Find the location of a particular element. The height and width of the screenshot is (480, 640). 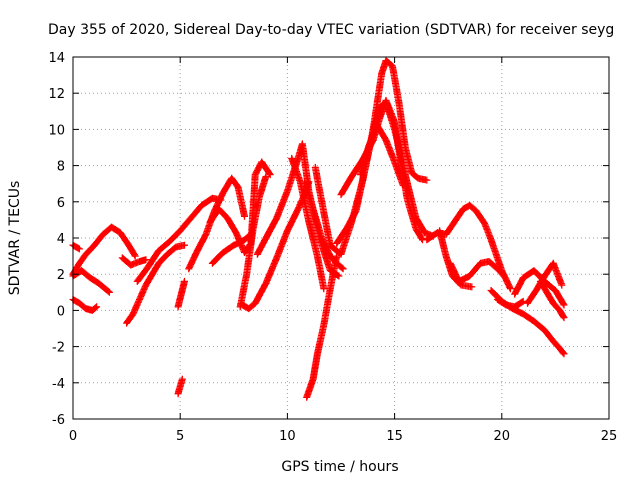

x-tick-label: 25 is located at coordinates (609, 436).